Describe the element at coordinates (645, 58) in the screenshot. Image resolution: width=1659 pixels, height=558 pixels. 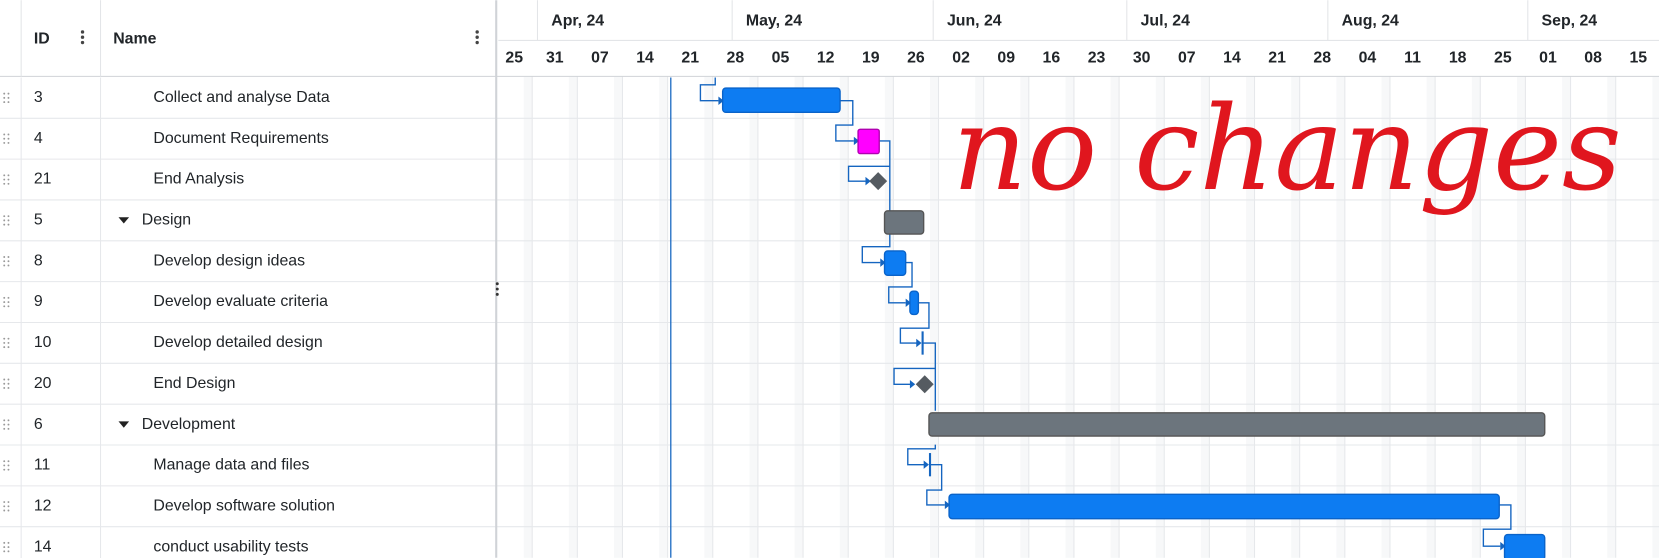
I see `week-label: 14` at that location.